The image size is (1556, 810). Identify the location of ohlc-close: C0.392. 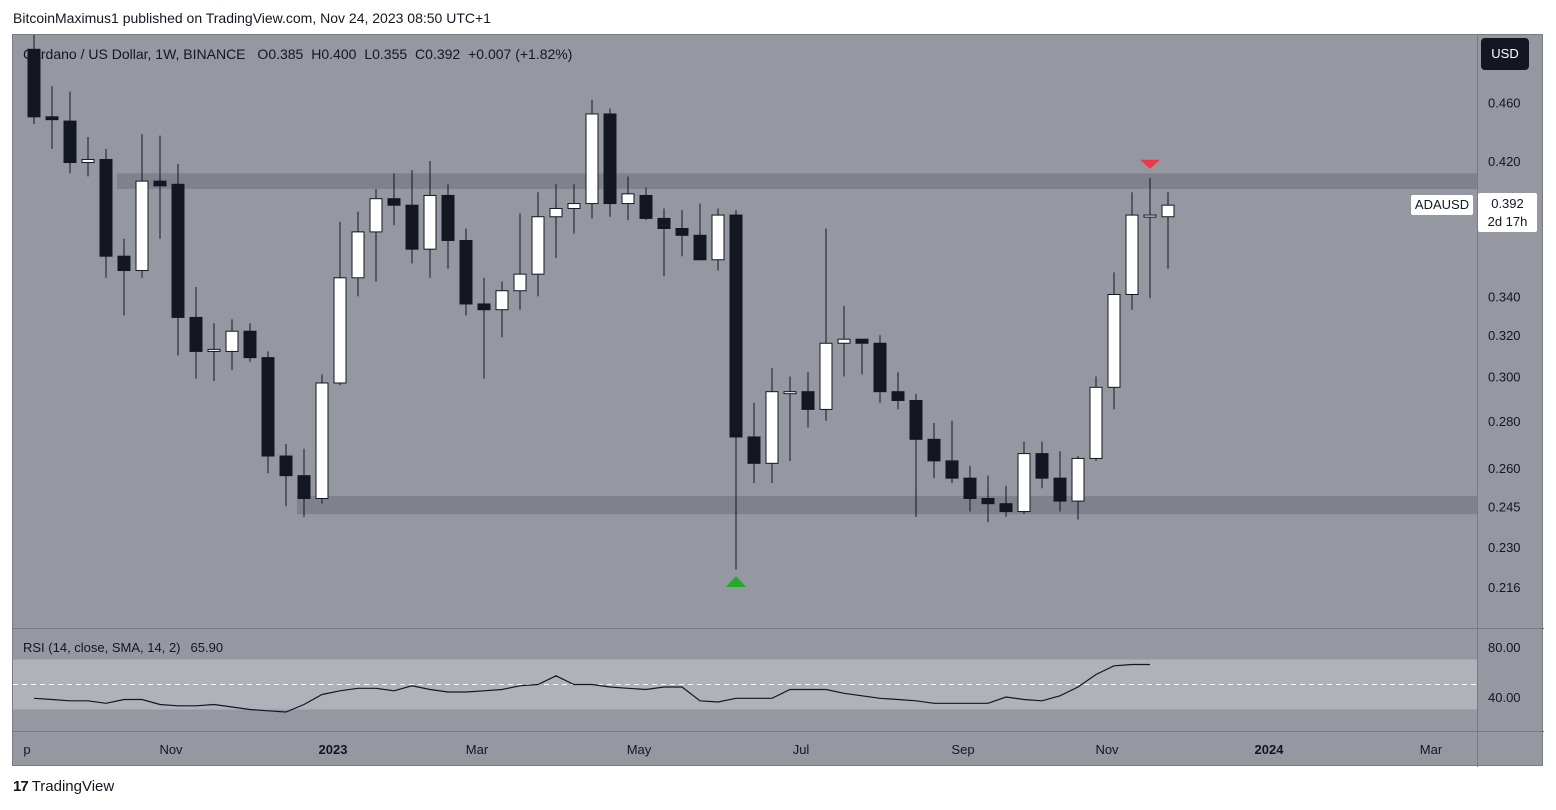
(438, 54).